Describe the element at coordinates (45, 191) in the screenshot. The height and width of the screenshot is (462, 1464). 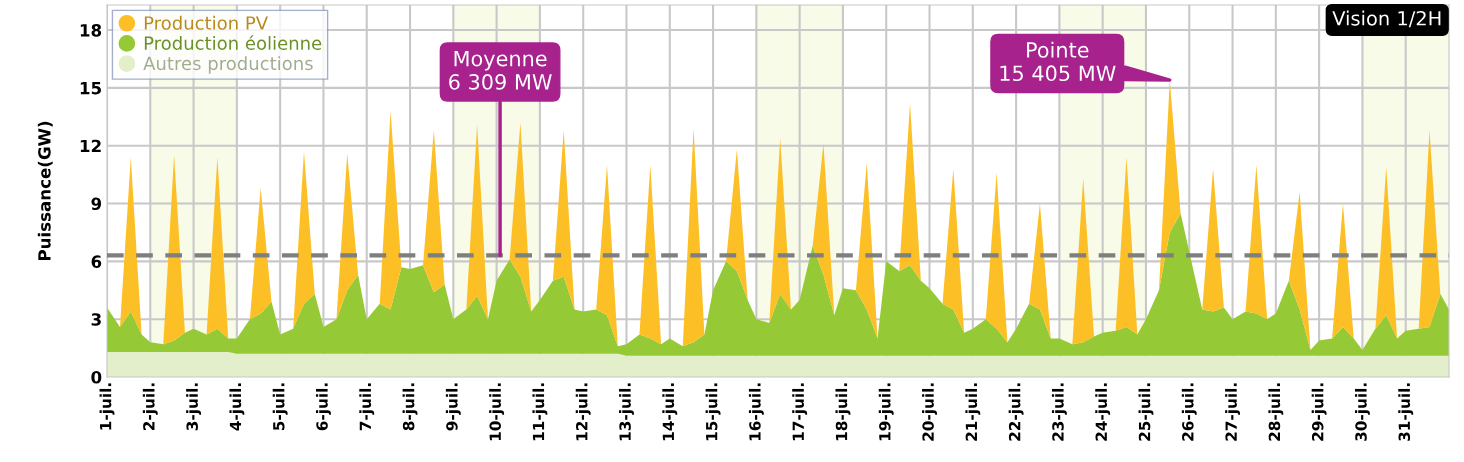
I see `y-axis-title: Puissance(GW)` at that location.